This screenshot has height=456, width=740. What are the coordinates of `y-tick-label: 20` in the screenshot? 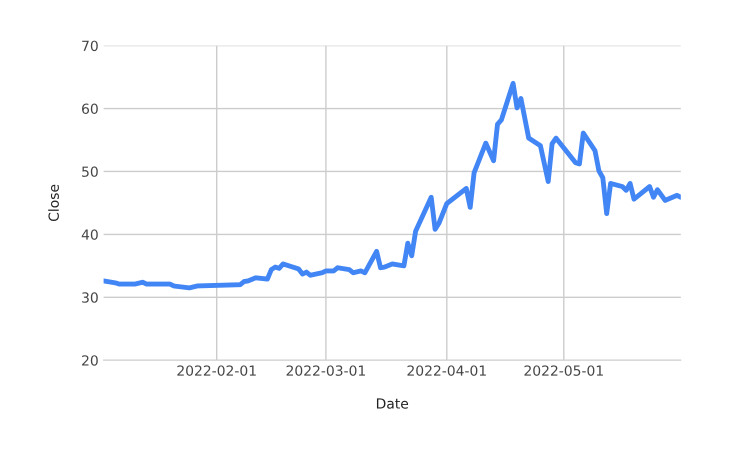 It's located at (90, 360).